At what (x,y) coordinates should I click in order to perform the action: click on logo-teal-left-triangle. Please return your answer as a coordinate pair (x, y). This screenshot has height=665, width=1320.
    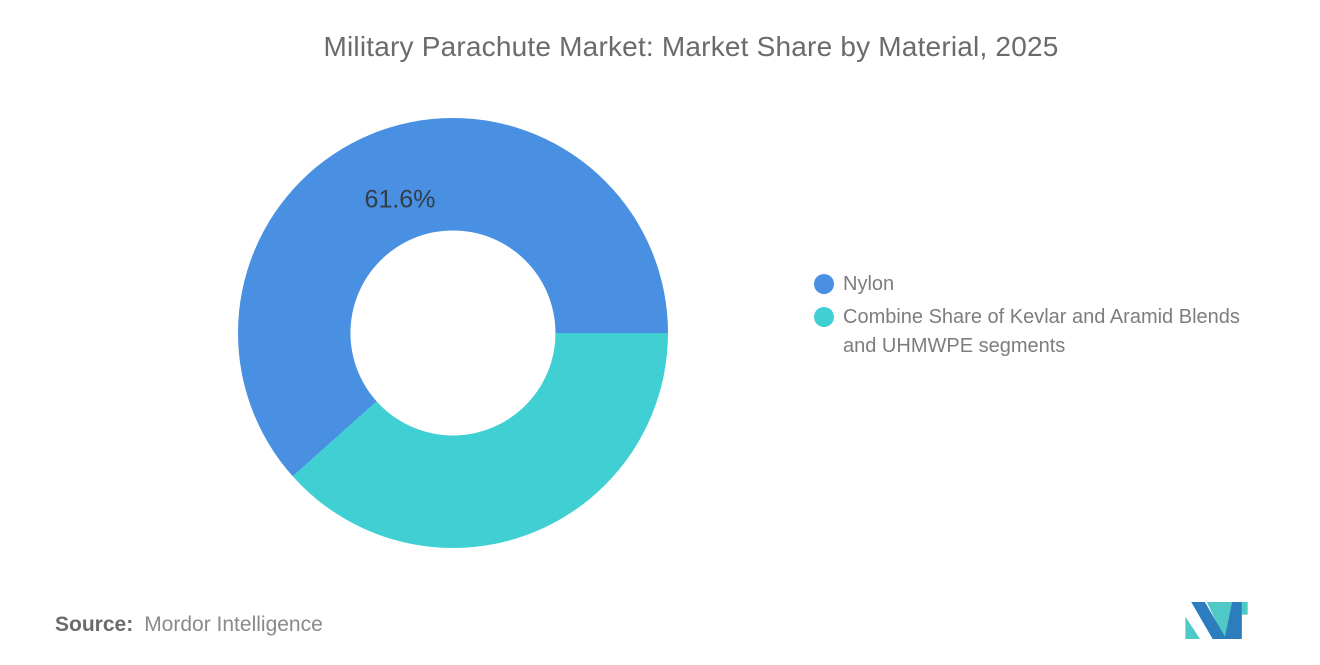
    Looking at the image, I should click on (1192, 627).